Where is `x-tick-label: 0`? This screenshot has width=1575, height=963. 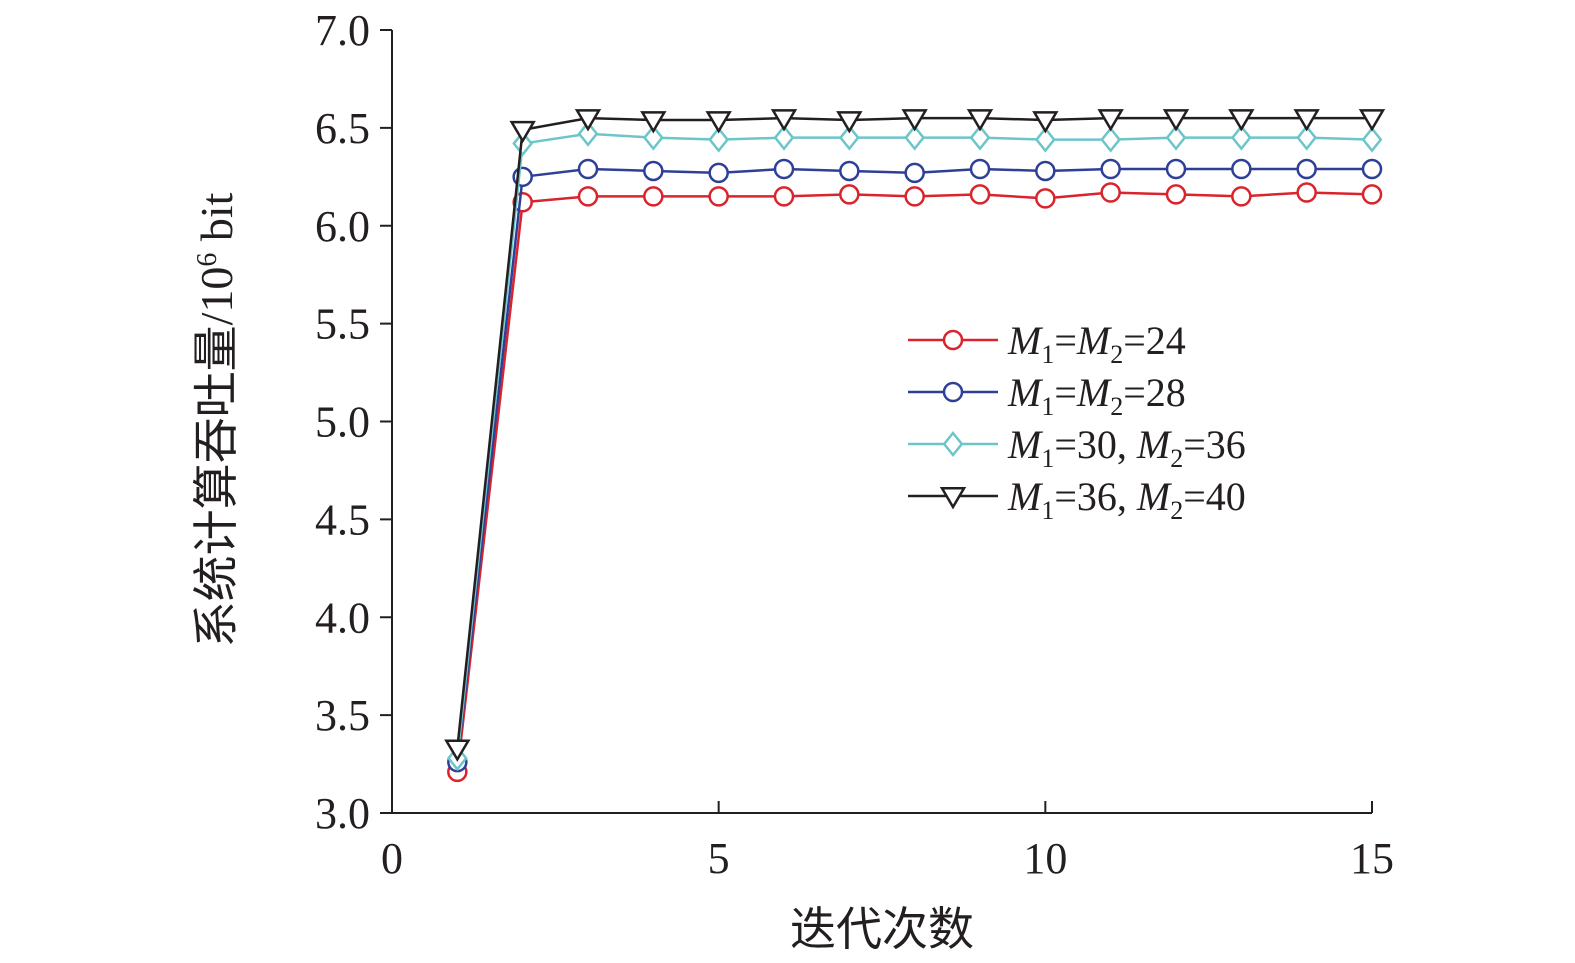
x-tick-label: 0 is located at coordinates (392, 858).